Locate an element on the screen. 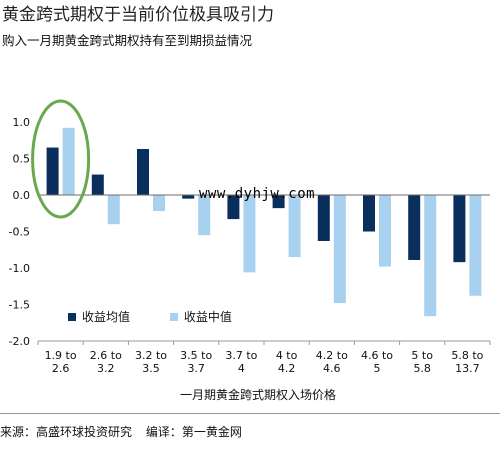 This screenshot has height=454, width=500. y-tick-label: -1.5 is located at coordinates (19, 305).